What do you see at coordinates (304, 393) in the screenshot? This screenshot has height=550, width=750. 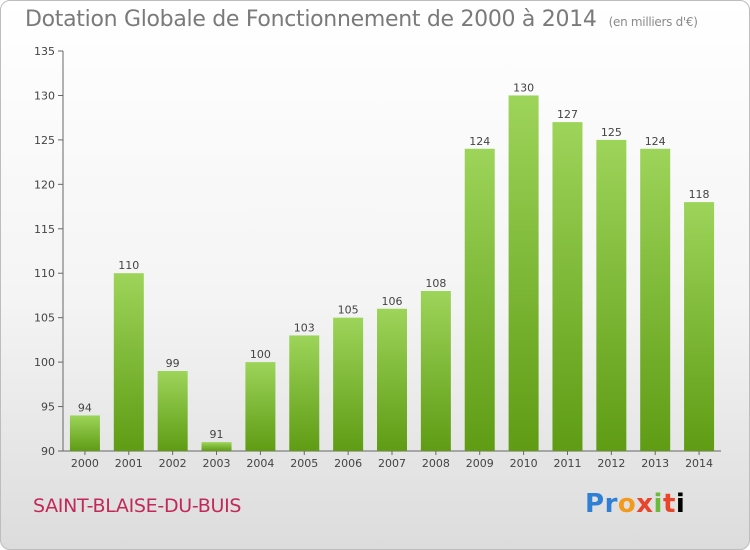 I see `bar-2005` at bounding box center [304, 393].